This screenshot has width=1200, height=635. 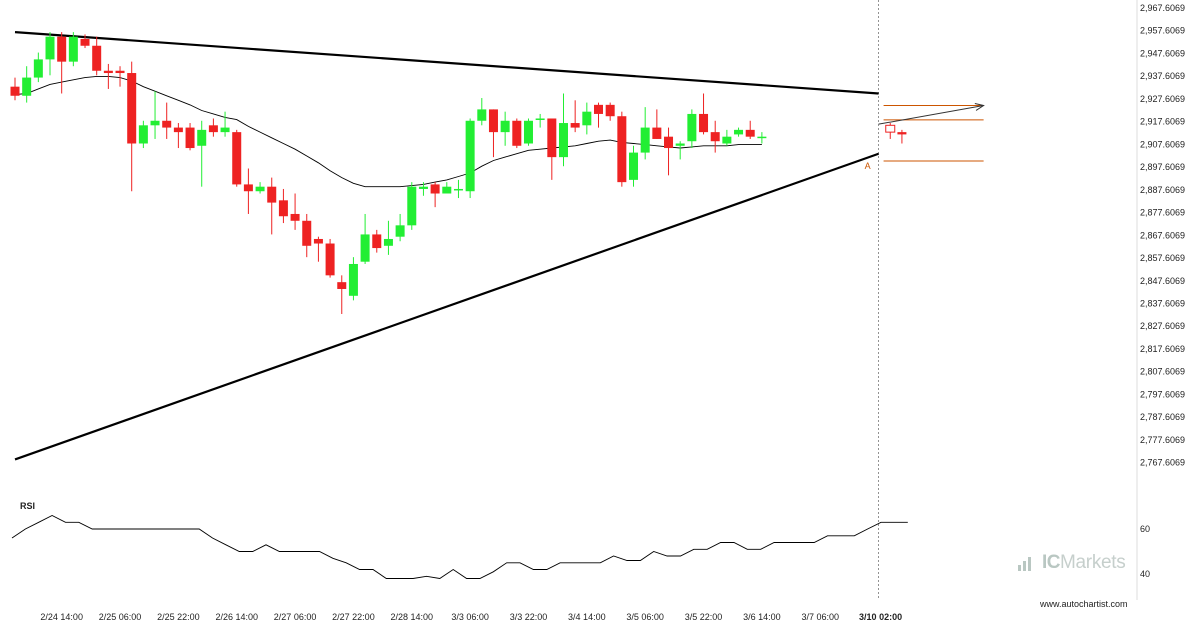 I want to click on rsi-tick-label: 40, so click(x=1145, y=574).